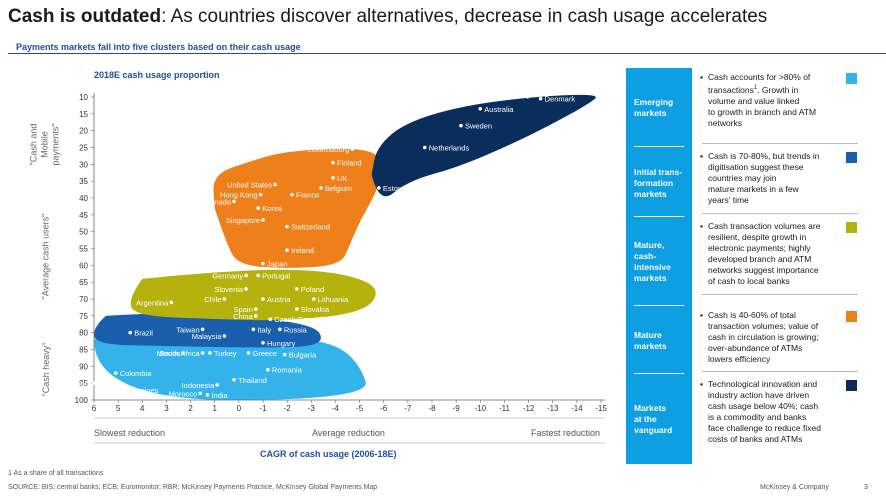 This screenshot has width=886, height=496. Describe the element at coordinates (408, 408) in the screenshot. I see `x-tick-label: -7` at that location.